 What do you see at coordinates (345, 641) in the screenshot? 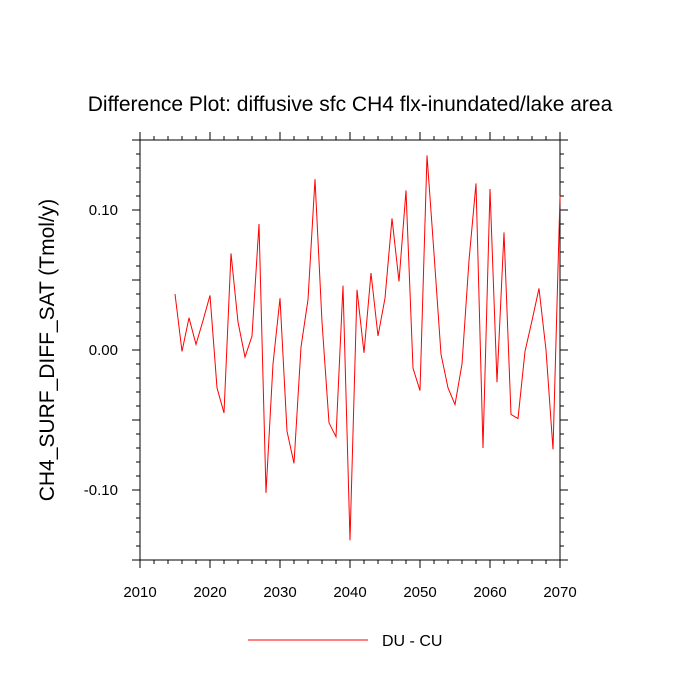
I see `legend: DU - CU` at bounding box center [345, 641].